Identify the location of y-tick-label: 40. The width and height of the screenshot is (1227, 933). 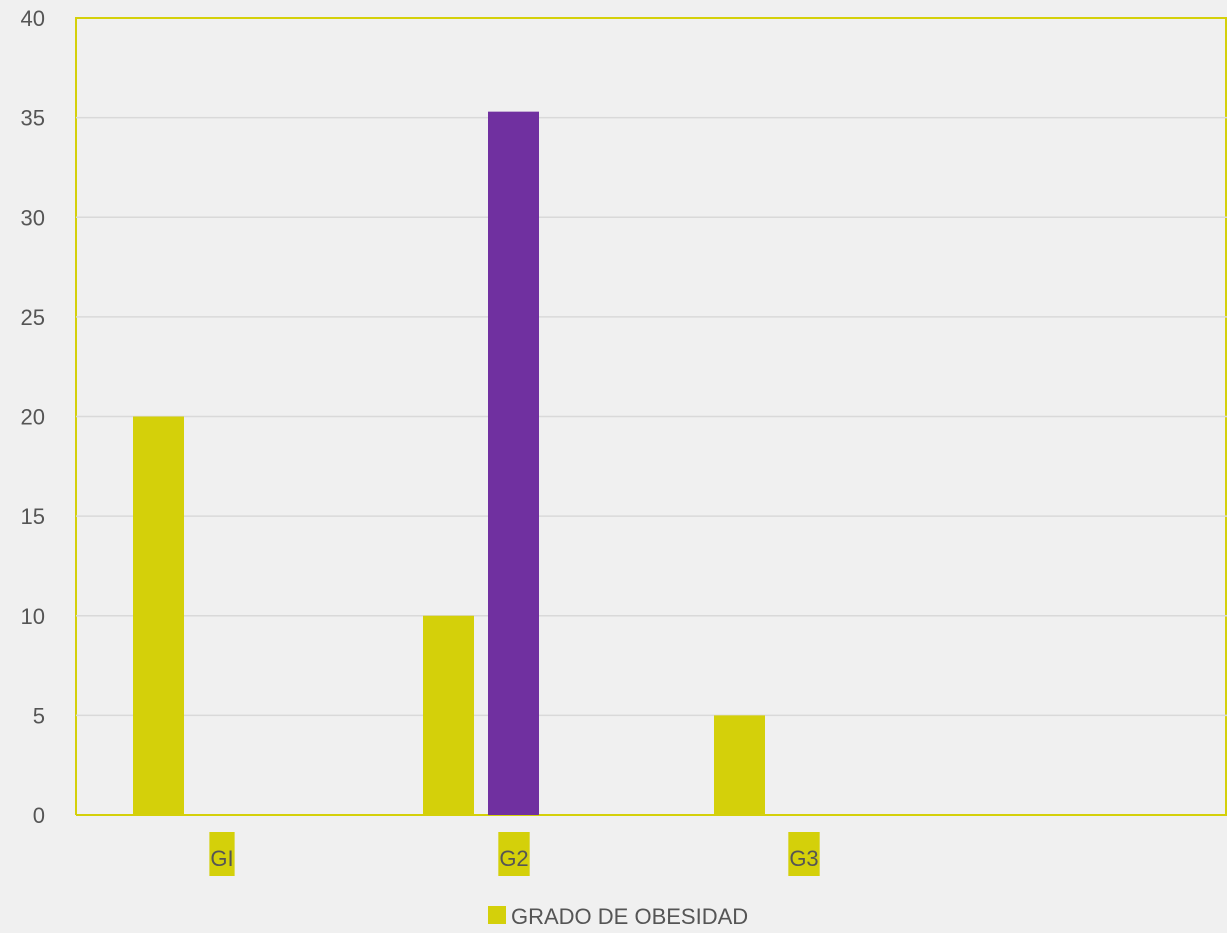
(33, 18).